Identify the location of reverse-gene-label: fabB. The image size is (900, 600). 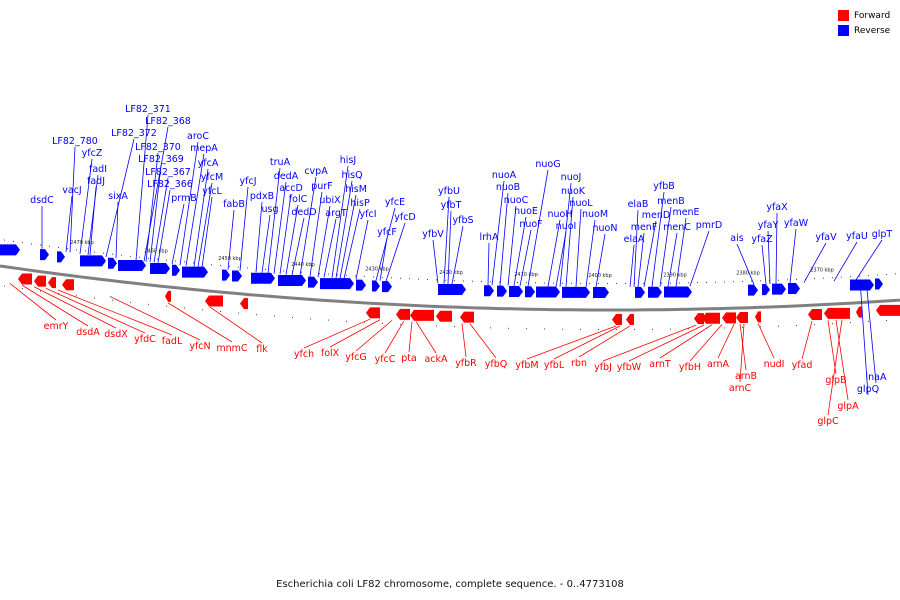
(234, 204).